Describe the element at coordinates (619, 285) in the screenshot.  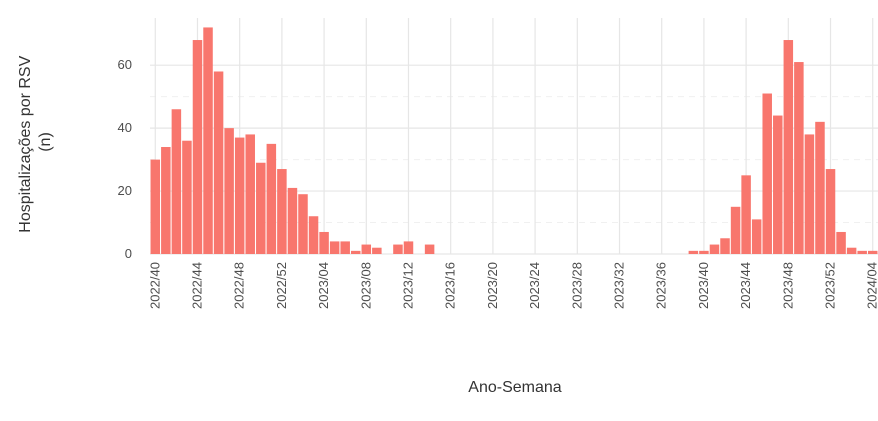
I see `x-tick-label: 2023/32` at that location.